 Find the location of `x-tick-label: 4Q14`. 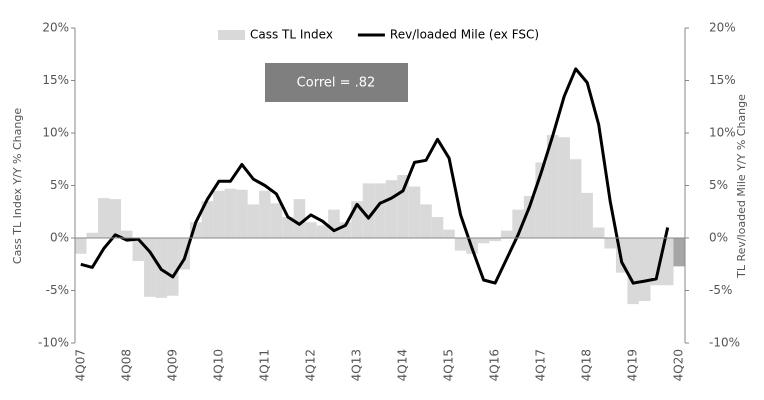

x-tick-label: 4Q14 is located at coordinates (403, 365).